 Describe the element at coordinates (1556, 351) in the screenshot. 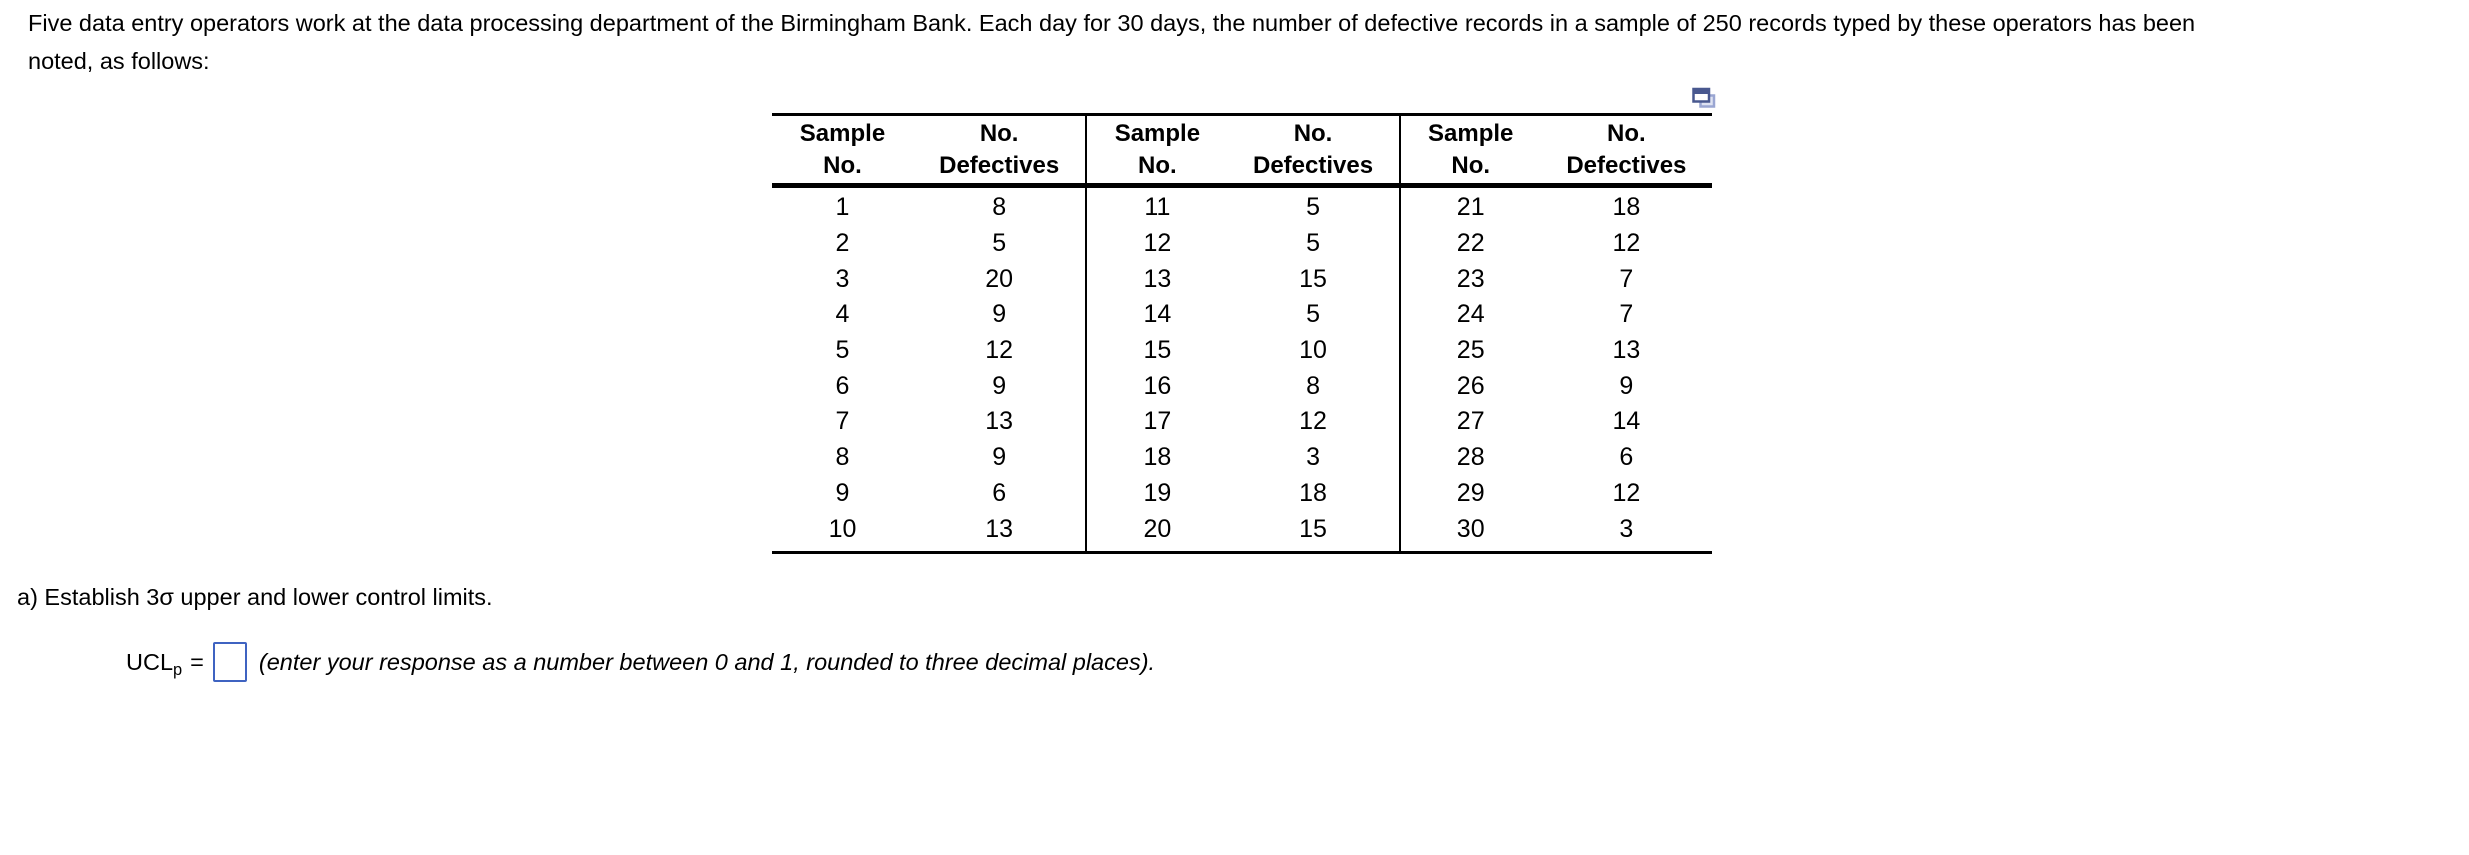

I see `table-row: 25 13` at that location.